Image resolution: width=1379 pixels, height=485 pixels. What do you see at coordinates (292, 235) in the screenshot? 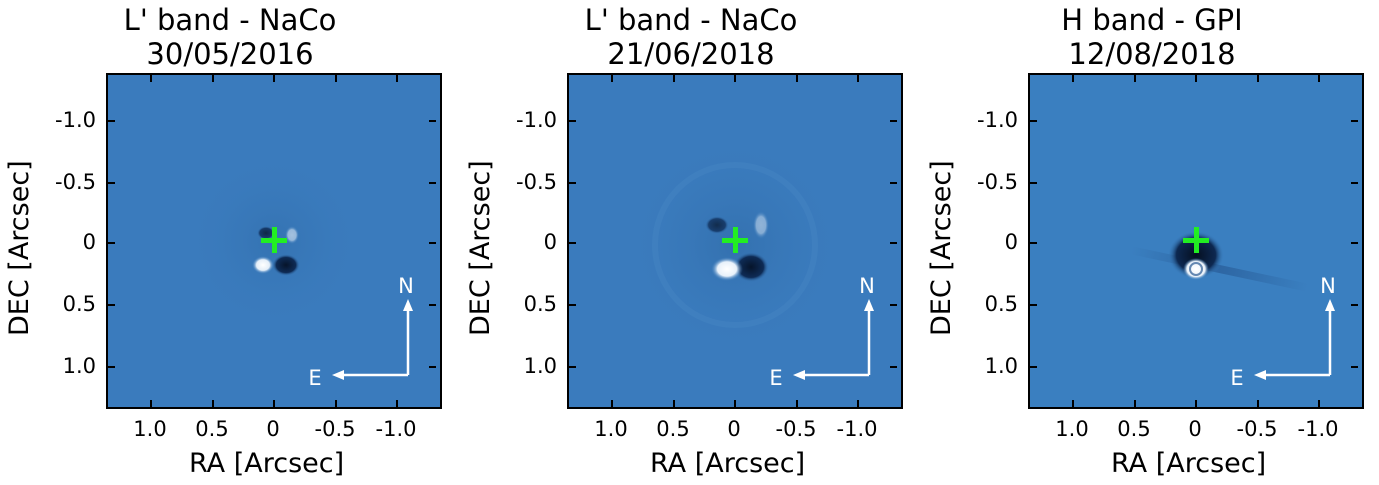
I see `bright-residual` at bounding box center [292, 235].